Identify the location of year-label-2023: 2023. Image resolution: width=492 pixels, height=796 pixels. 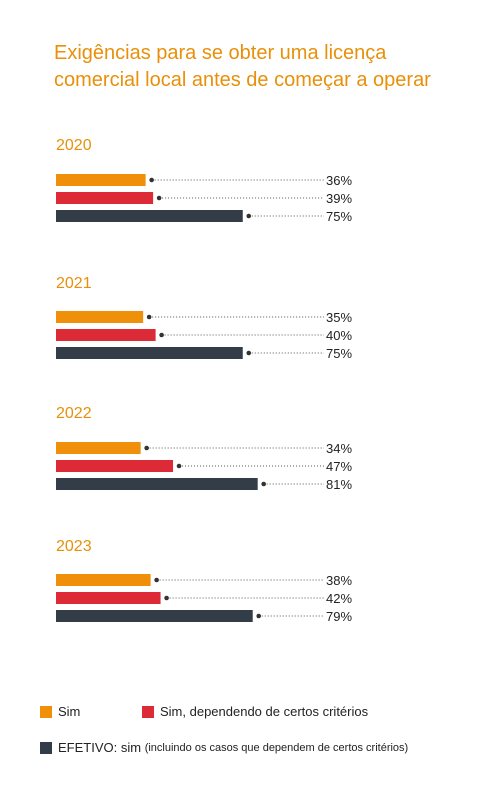
(74, 546).